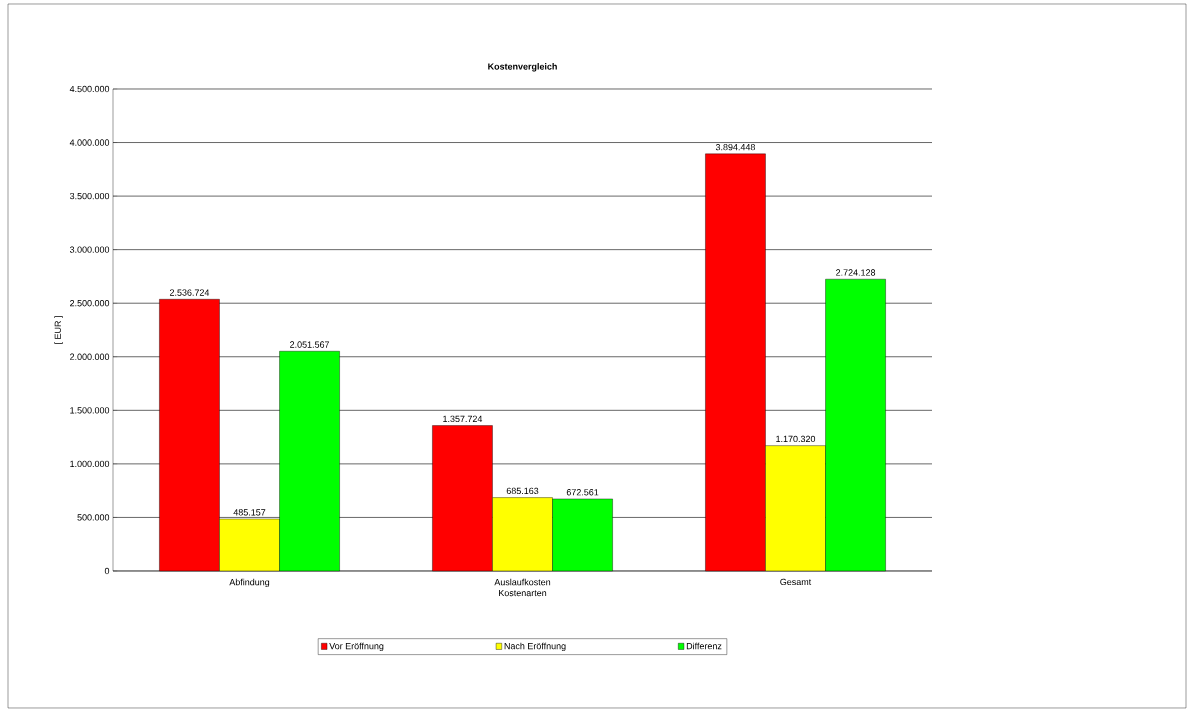 The height and width of the screenshot is (716, 1194). Describe the element at coordinates (89, 142) in the screenshot. I see `y-tick-label: 4.000.000` at that location.